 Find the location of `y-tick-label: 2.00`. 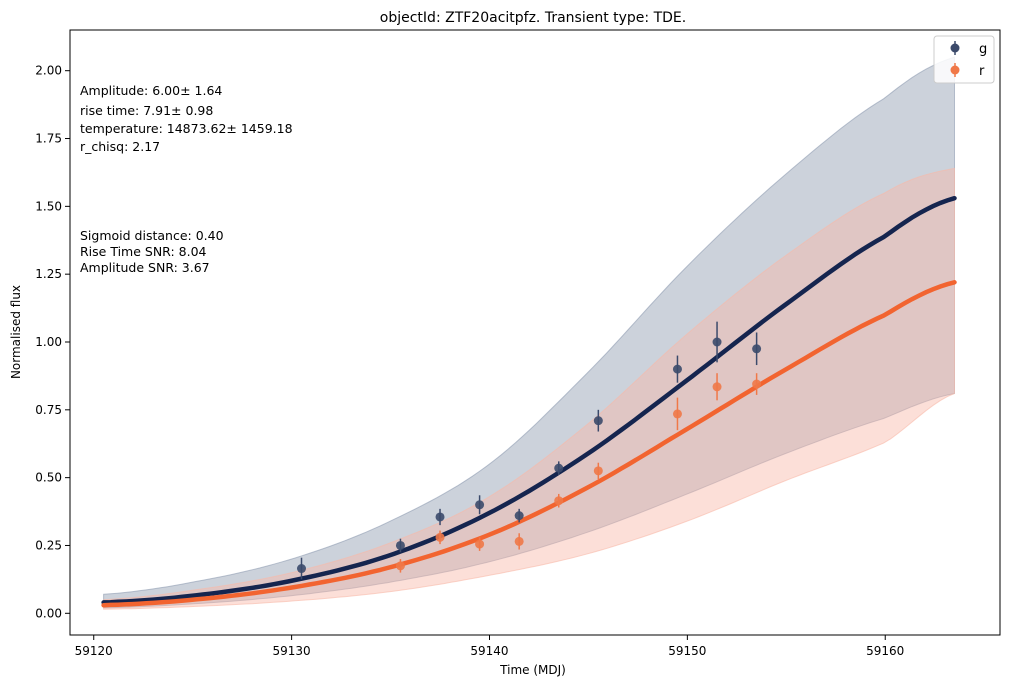

y-tick-label: 2.00 is located at coordinates (48, 71).